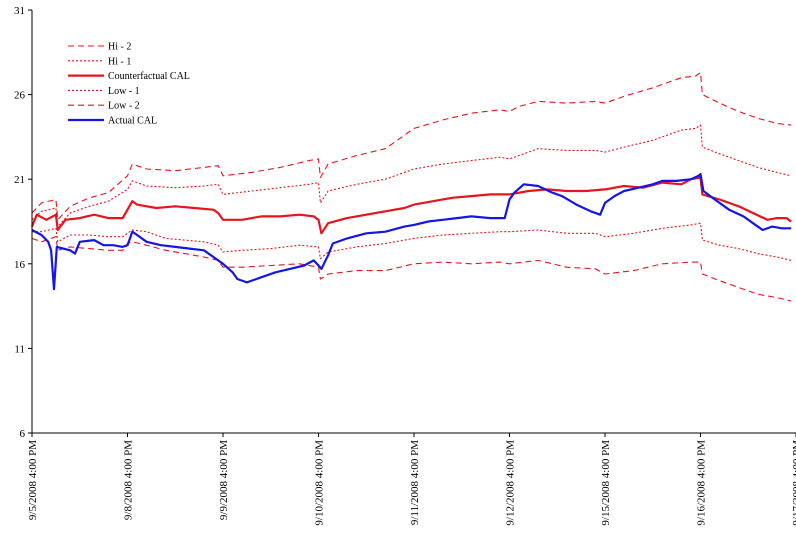 This screenshot has height=538, width=796. I want to click on legend-label-3: Low - 1, so click(124, 91).